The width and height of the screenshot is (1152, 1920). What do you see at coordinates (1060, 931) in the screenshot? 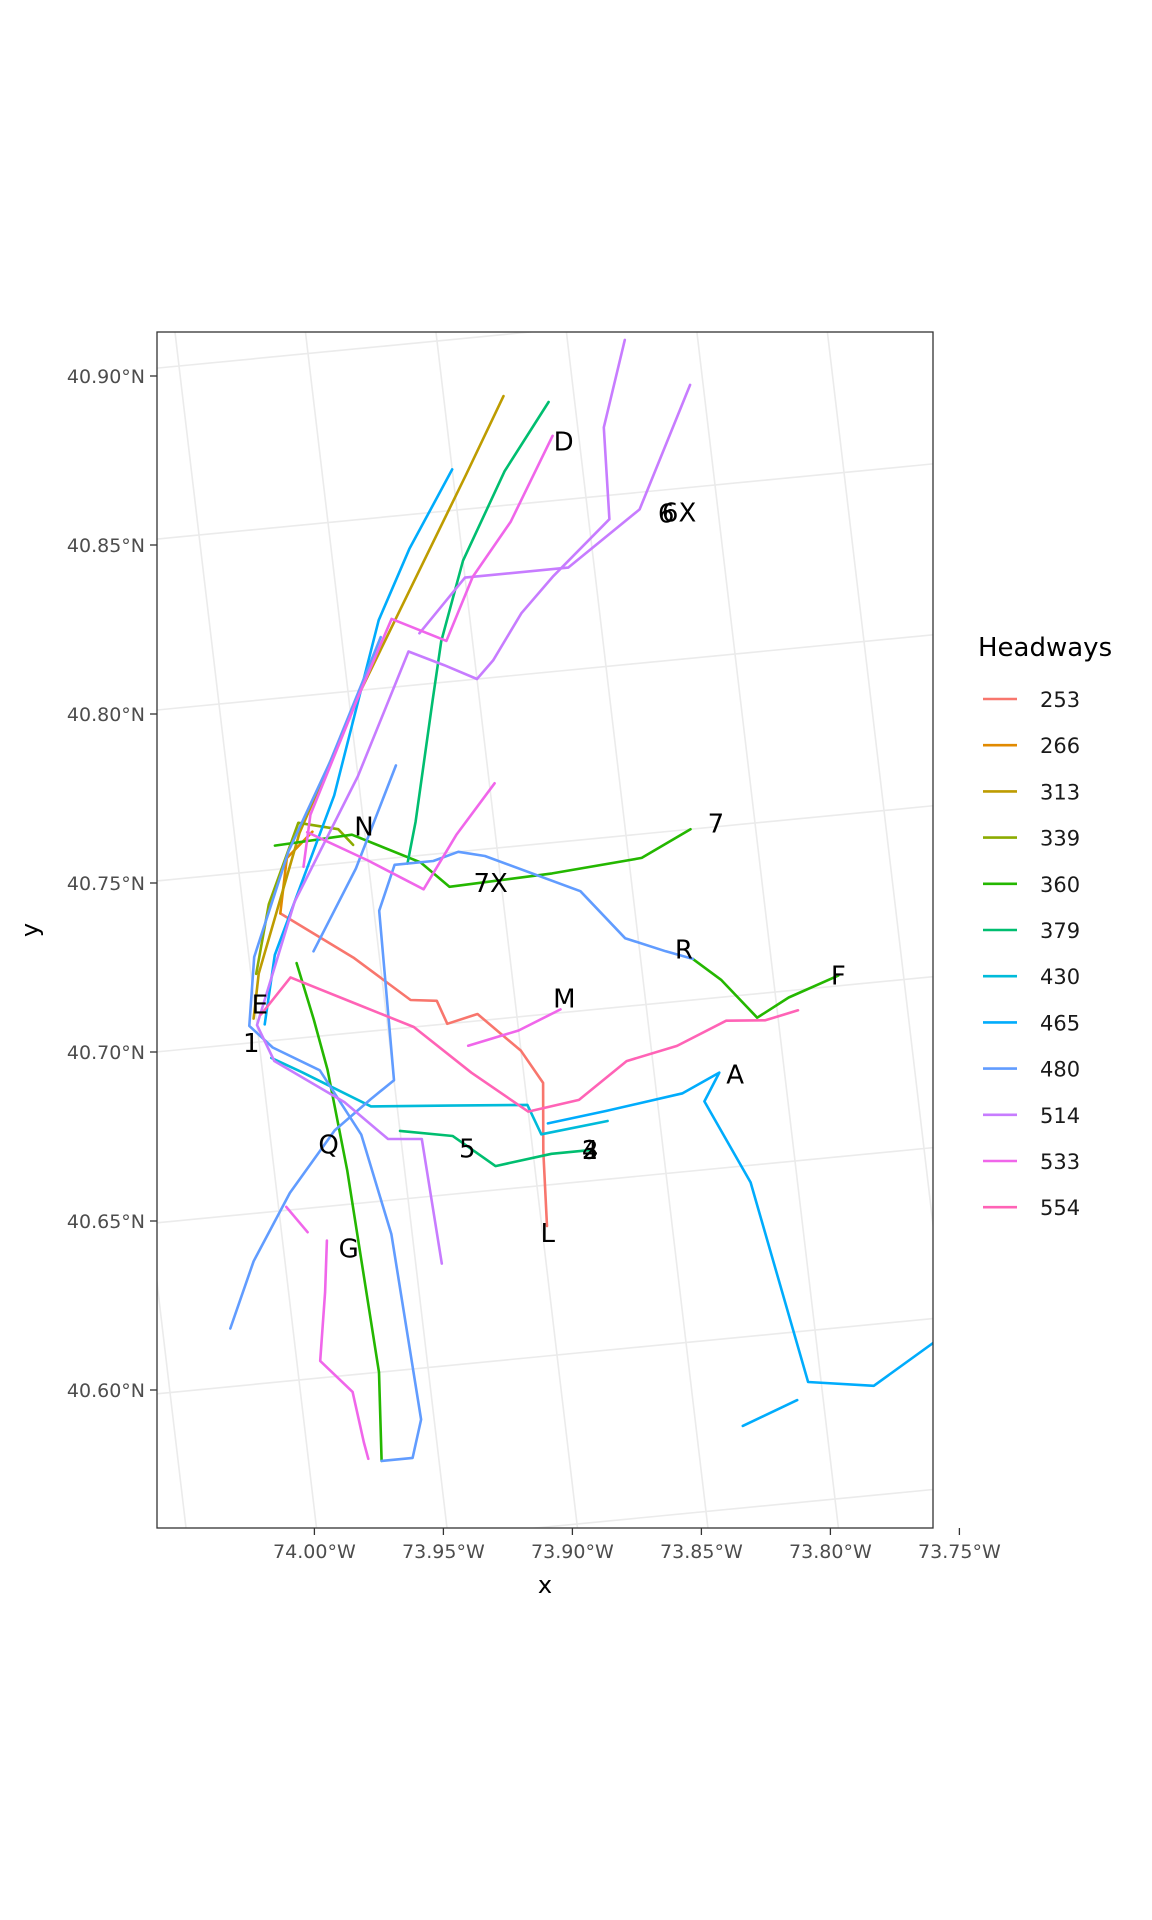
I see `legend-entry-label: 379` at bounding box center [1060, 931].